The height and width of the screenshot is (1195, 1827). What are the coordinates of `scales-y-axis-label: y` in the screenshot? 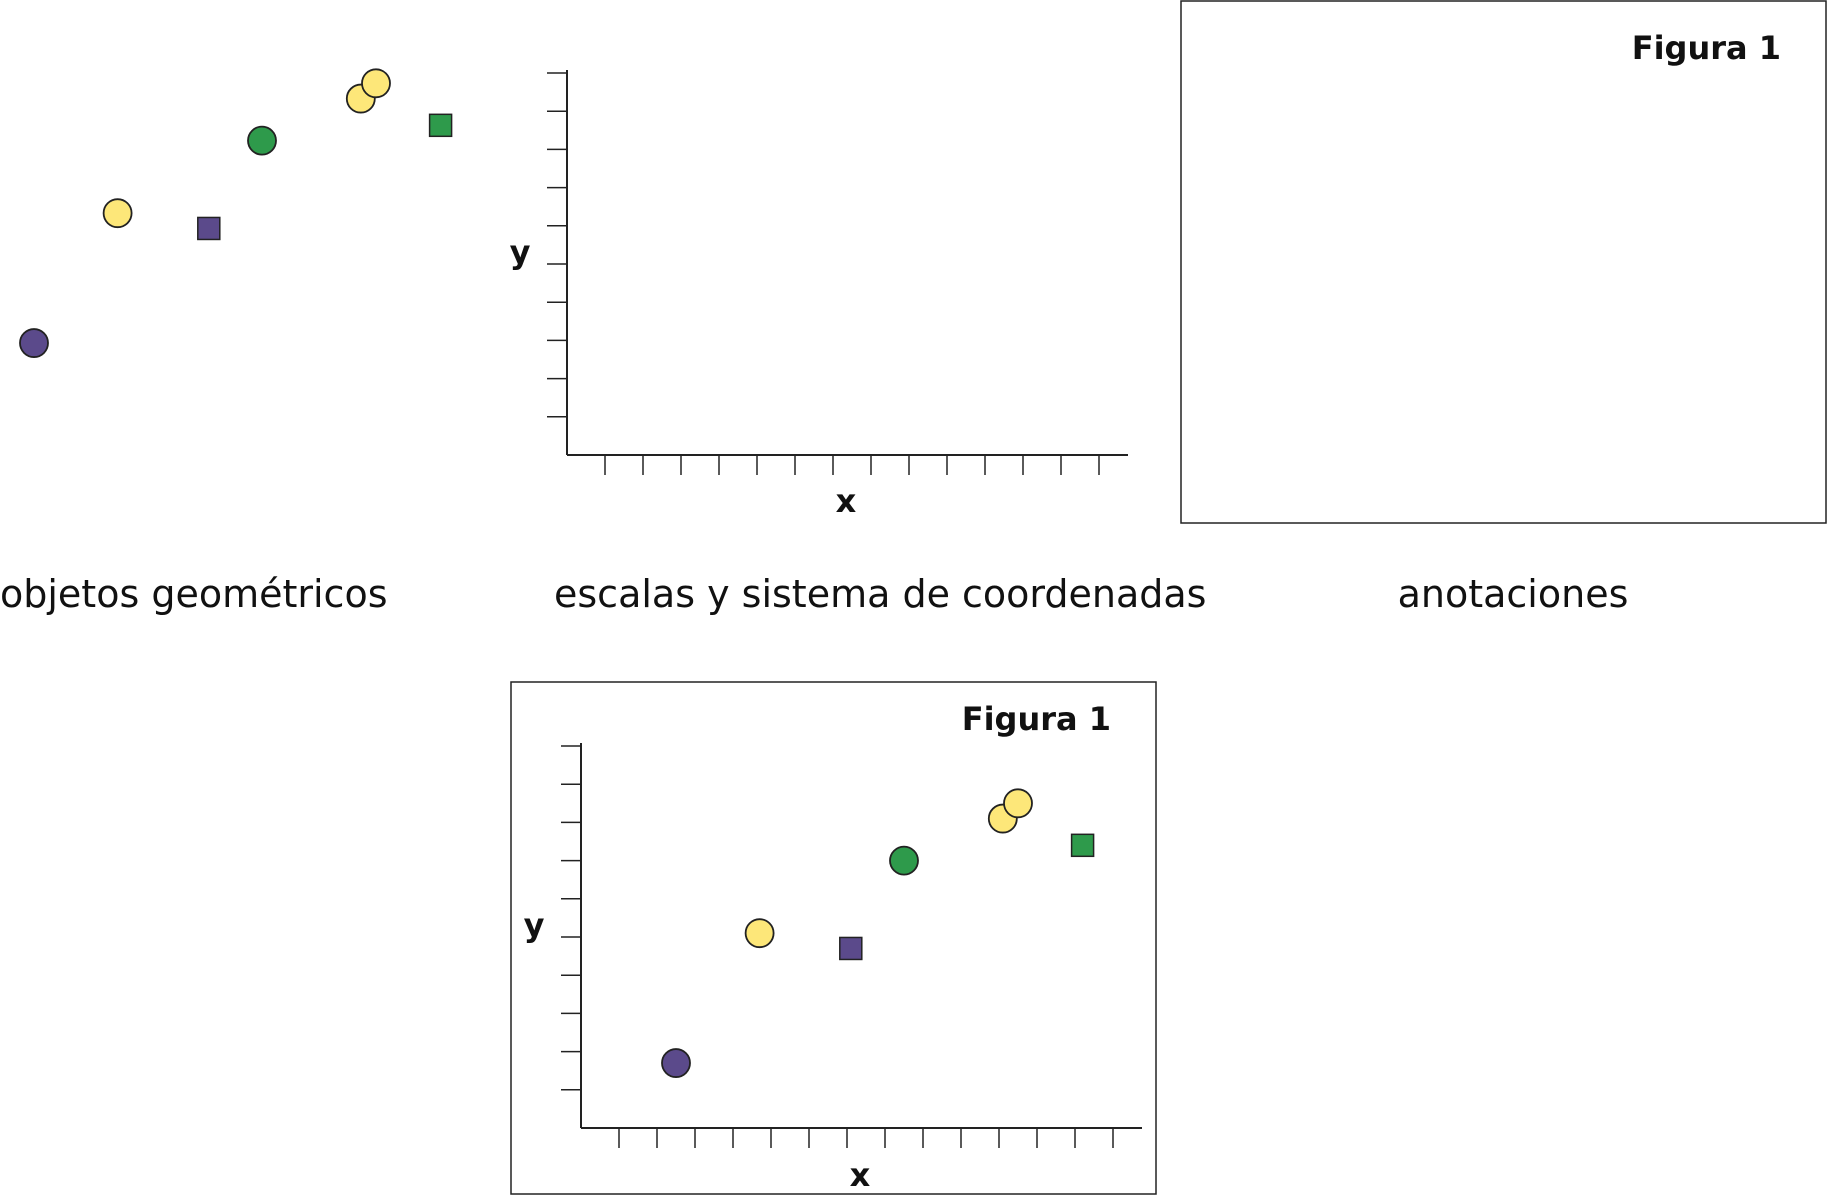 It's located at (520, 252).